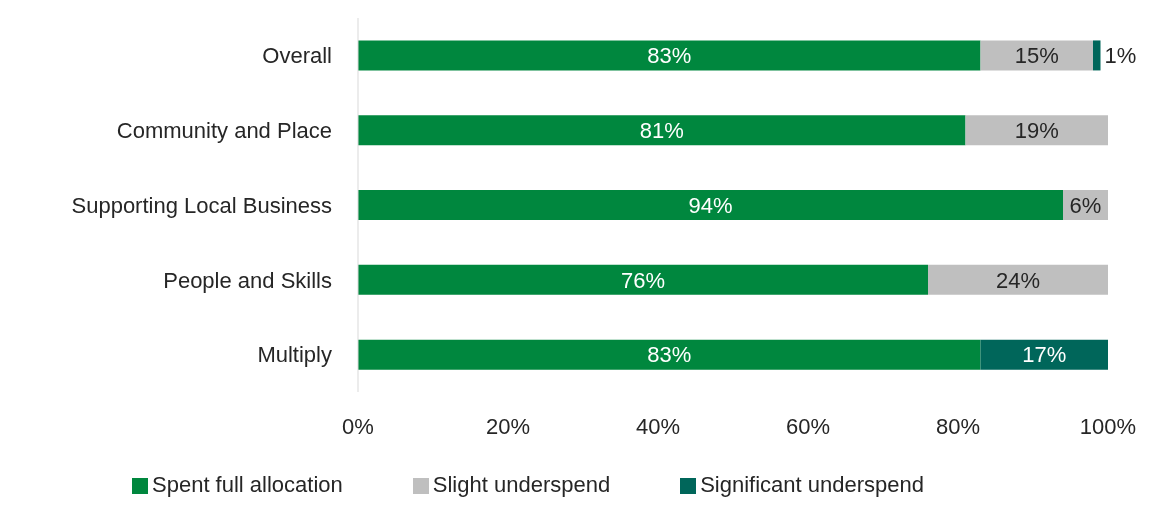 The width and height of the screenshot is (1154, 512). What do you see at coordinates (247, 280) in the screenshot?
I see `y-tick-label: People and Skills` at bounding box center [247, 280].